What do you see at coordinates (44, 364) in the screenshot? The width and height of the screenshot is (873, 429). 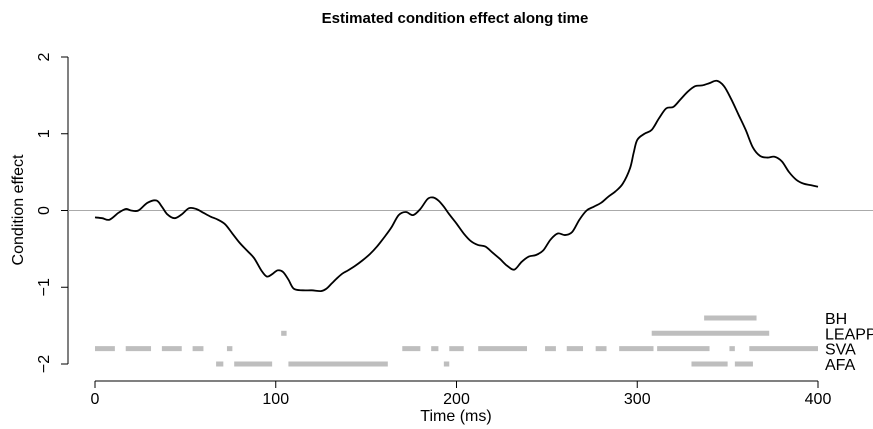 I see `y-tick-label: −2` at bounding box center [44, 364].